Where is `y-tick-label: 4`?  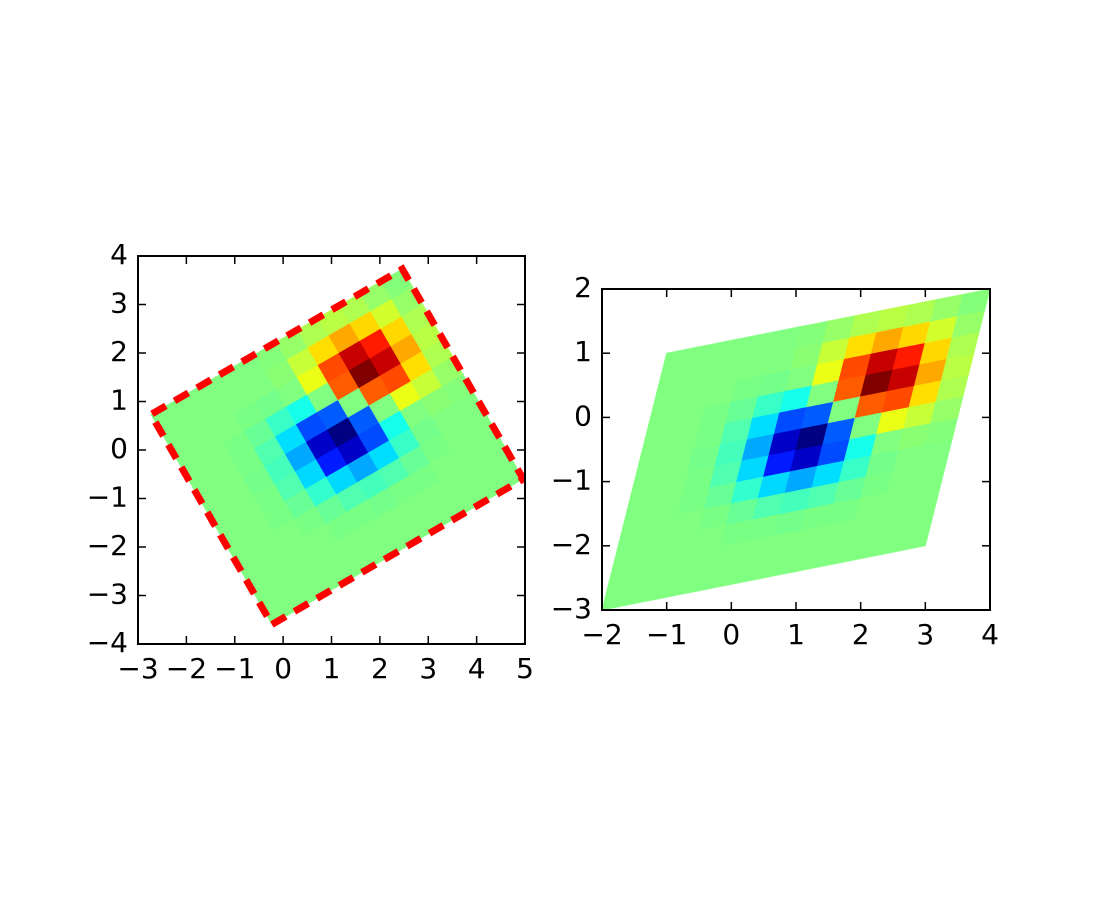
y-tick-label: 4 is located at coordinates (119, 254).